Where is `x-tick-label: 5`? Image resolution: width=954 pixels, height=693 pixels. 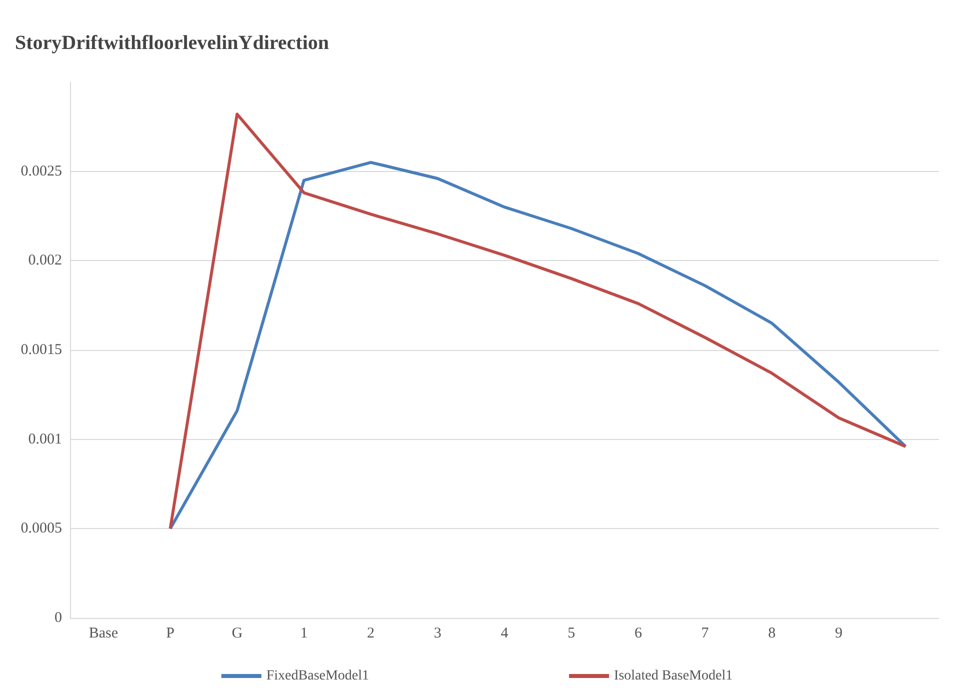 x-tick-label: 5 is located at coordinates (572, 634).